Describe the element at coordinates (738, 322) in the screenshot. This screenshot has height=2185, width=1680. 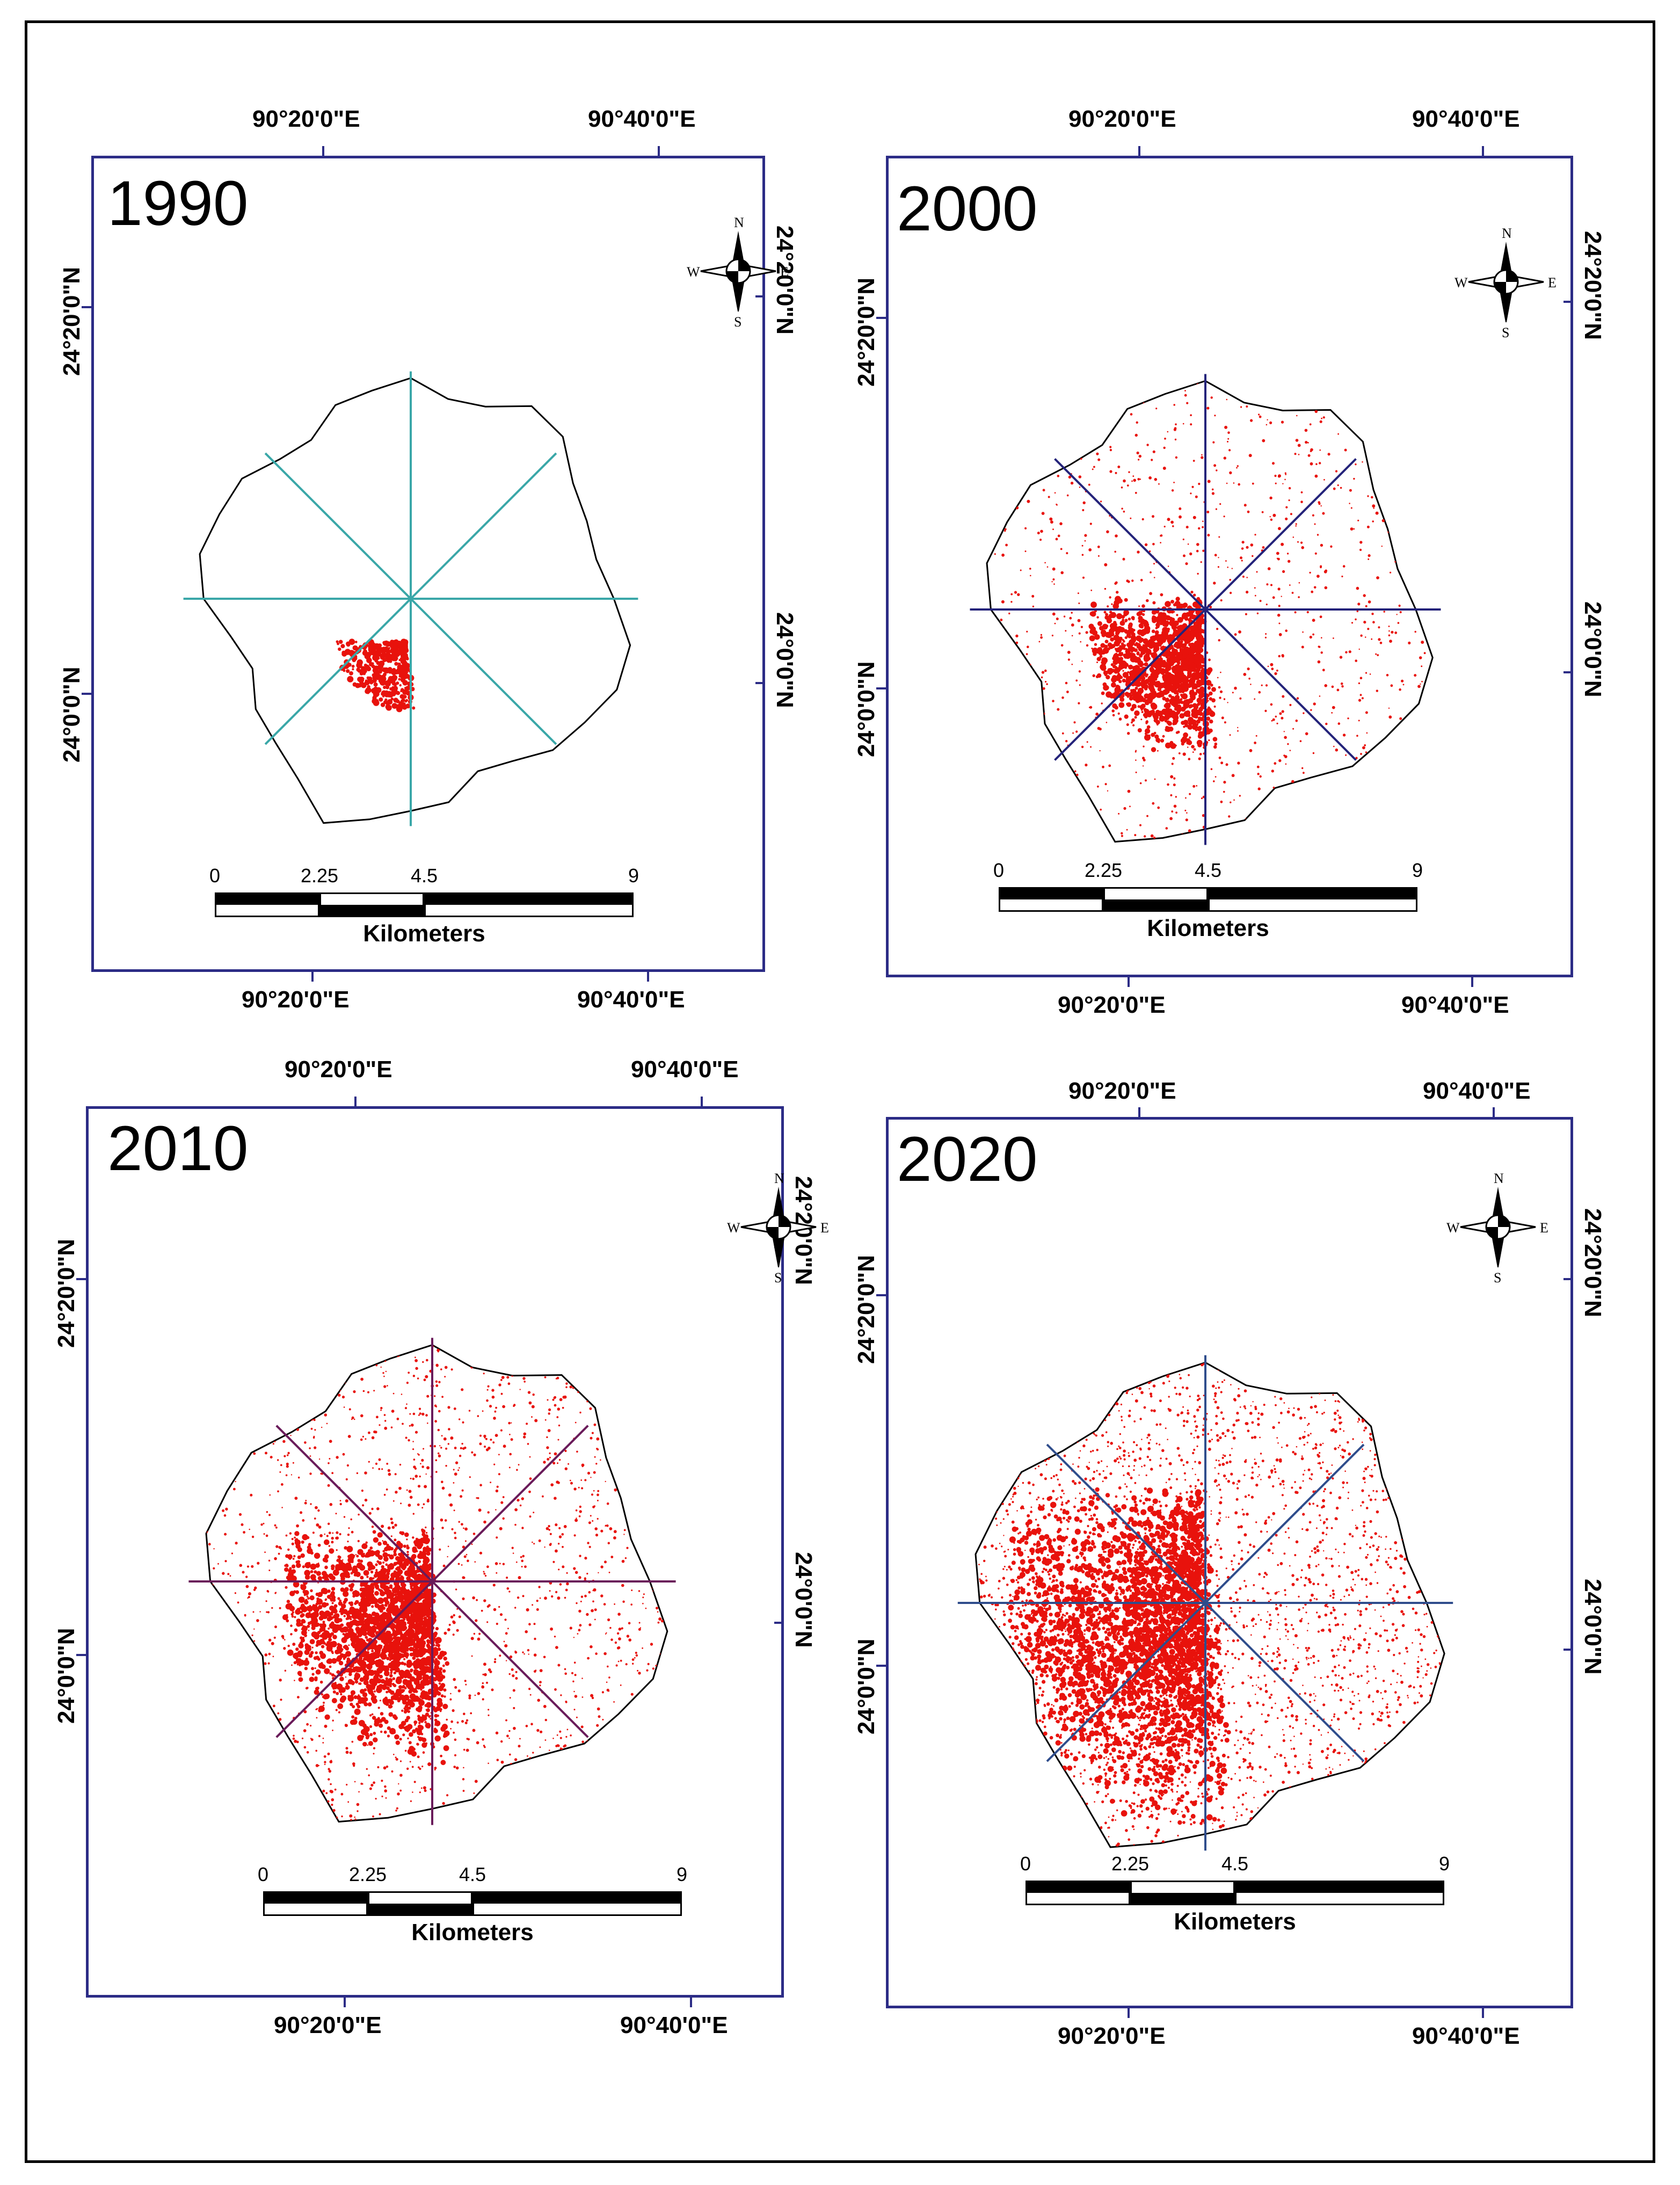
I see `compass-s-label: S` at that location.